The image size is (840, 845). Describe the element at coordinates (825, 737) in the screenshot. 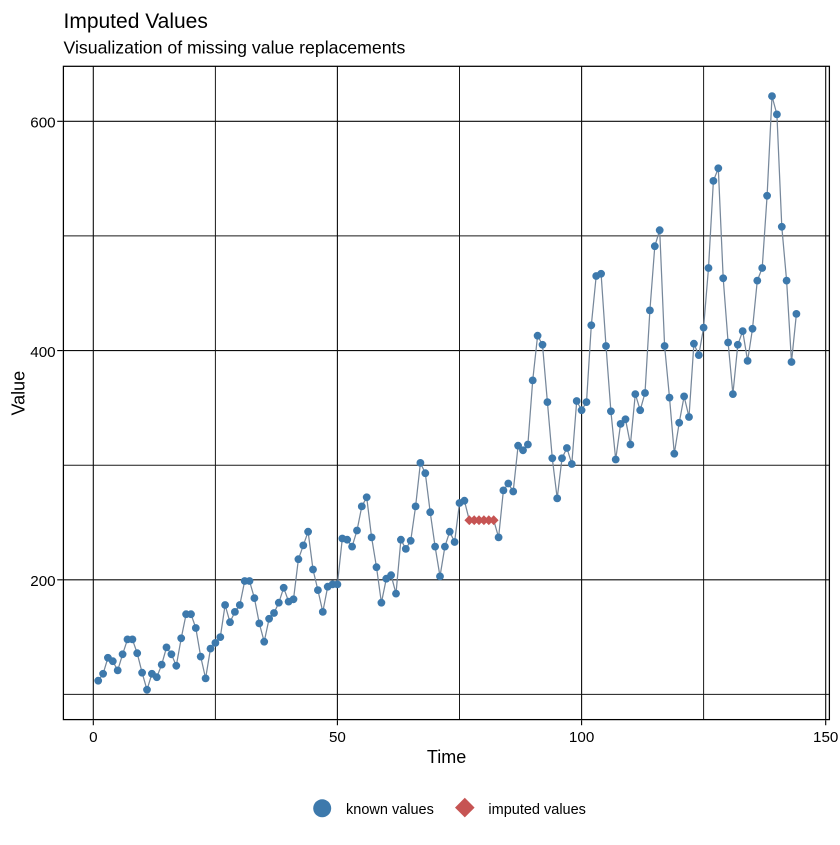

I see `svg-text: 150` at that location.